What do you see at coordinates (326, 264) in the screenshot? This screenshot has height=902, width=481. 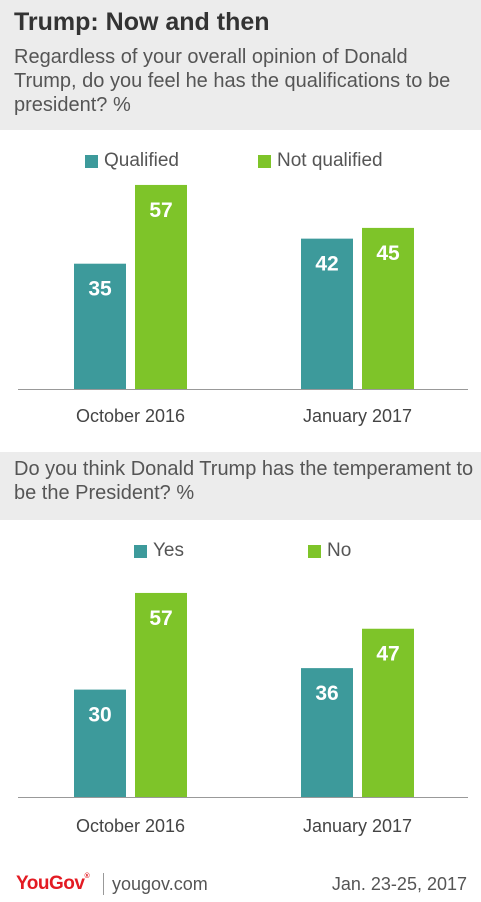 I see `data-label: 42` at bounding box center [326, 264].